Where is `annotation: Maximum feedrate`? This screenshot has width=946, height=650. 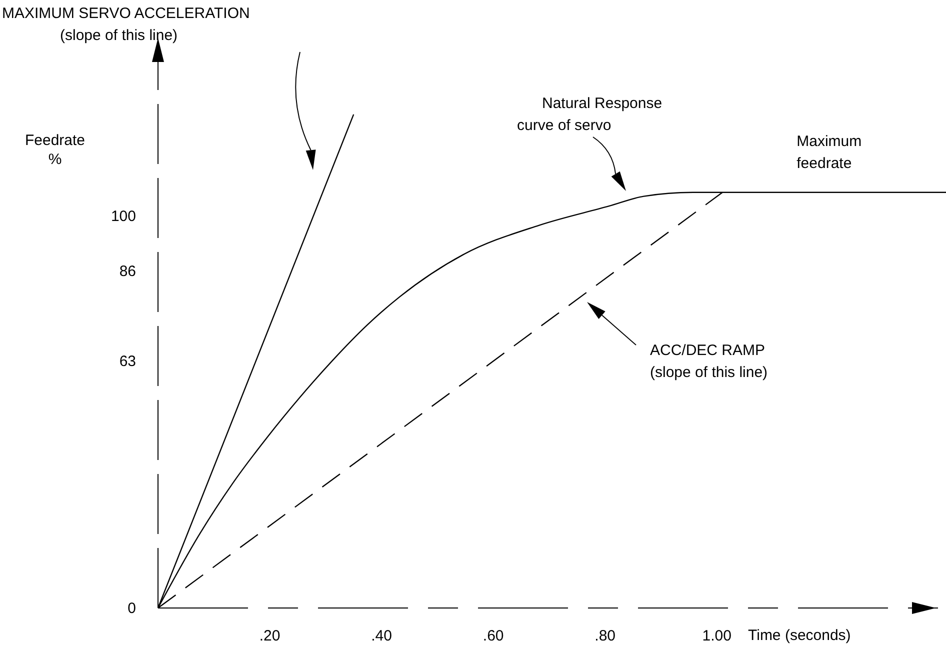 annotation: Maximum feedrate is located at coordinates (829, 152).